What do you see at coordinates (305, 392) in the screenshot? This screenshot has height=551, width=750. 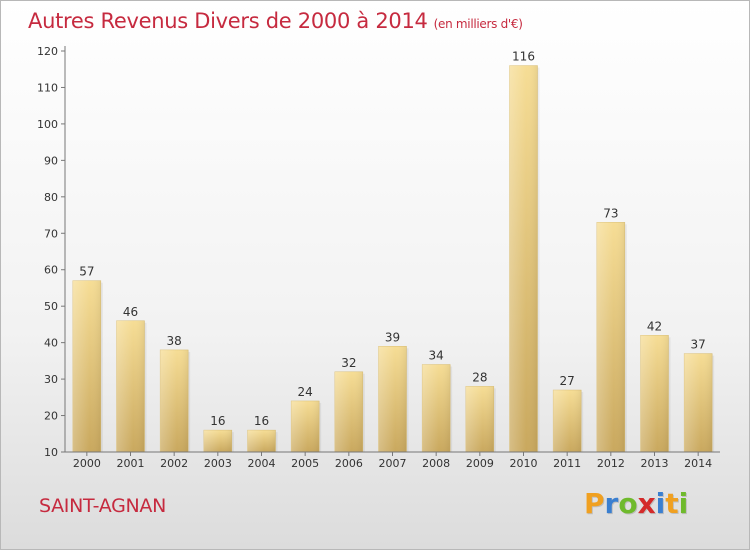 I see `bar-value-label: 24` at bounding box center [305, 392].